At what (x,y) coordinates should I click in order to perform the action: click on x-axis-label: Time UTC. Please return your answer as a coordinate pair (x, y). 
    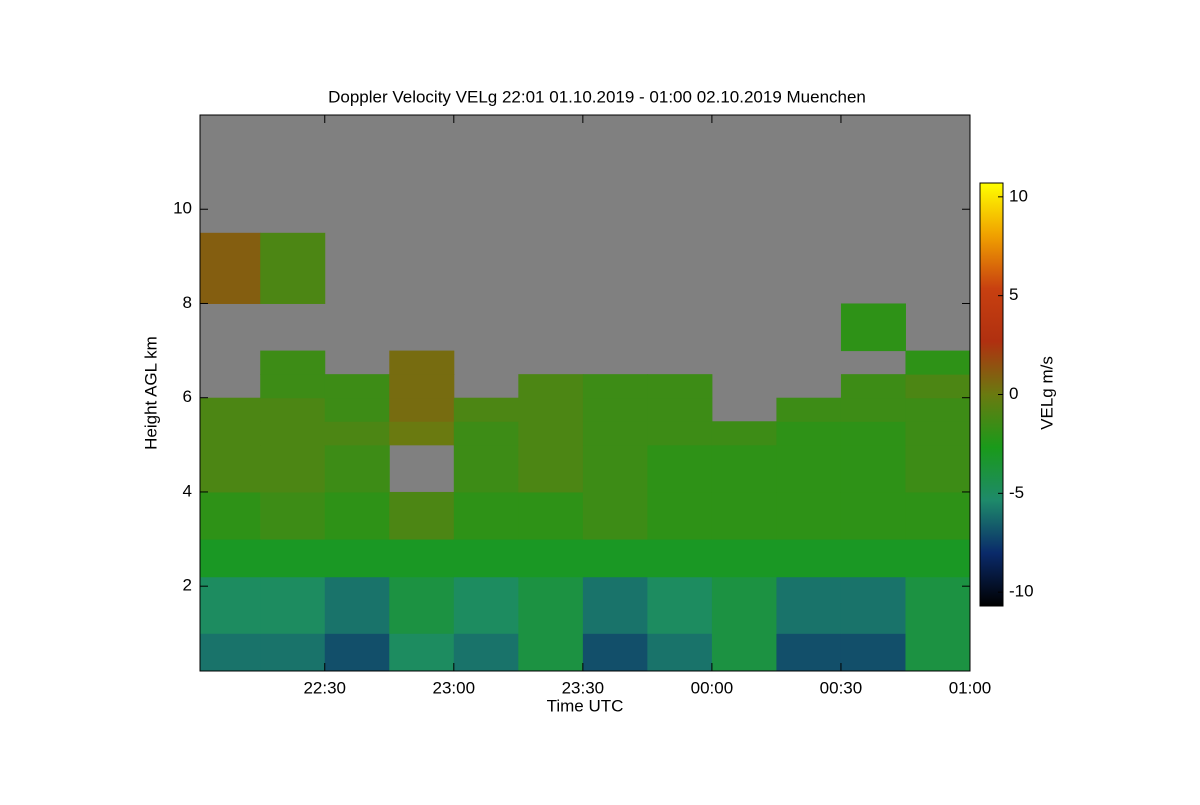
    Looking at the image, I should click on (585, 705).